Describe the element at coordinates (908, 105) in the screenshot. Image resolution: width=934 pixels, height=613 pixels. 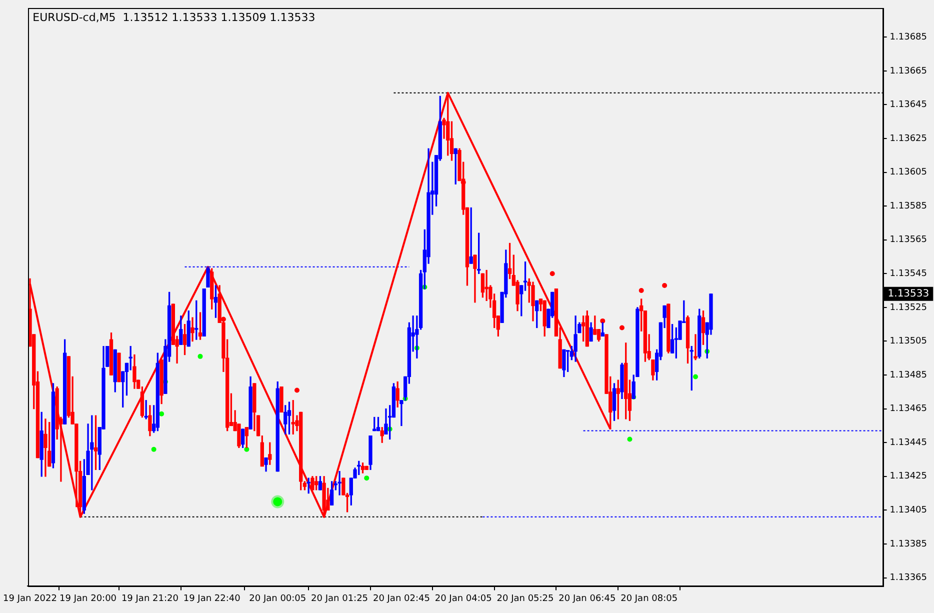
I see `y-tick-label: 1.13645` at that location.